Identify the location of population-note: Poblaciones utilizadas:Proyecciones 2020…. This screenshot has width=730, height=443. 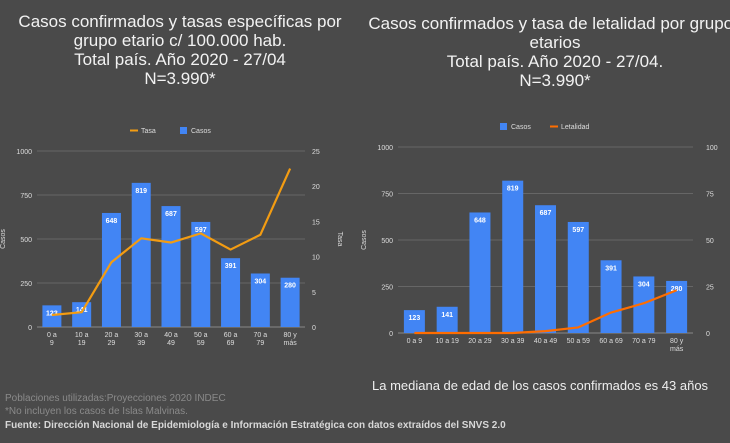
(115, 398).